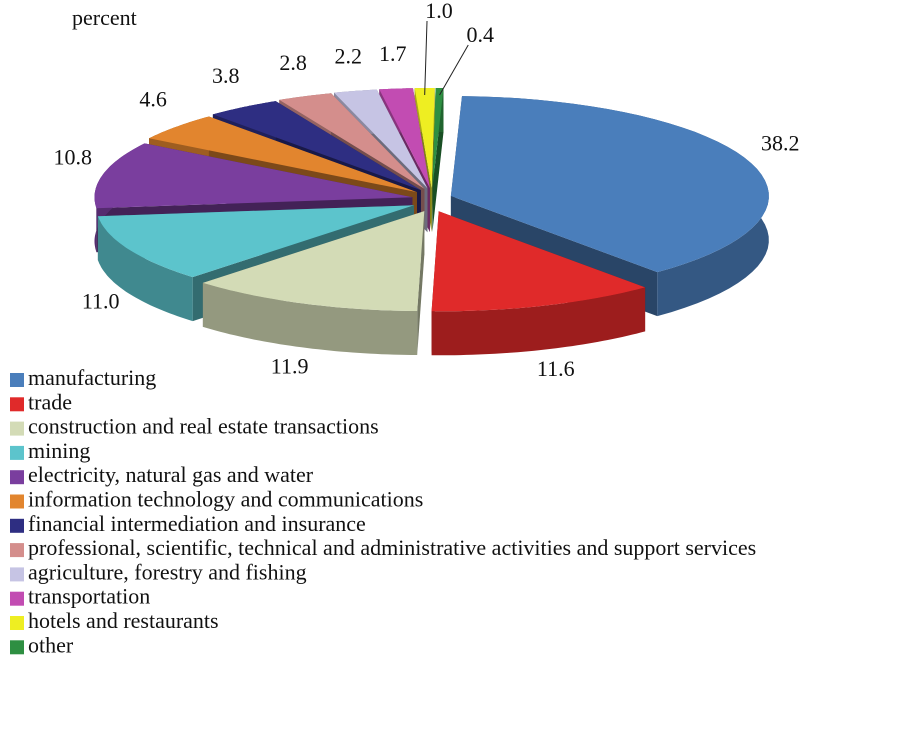 The height and width of the screenshot is (738, 914). What do you see at coordinates (226, 75) in the screenshot?
I see `data-label: 3.8` at bounding box center [226, 75].